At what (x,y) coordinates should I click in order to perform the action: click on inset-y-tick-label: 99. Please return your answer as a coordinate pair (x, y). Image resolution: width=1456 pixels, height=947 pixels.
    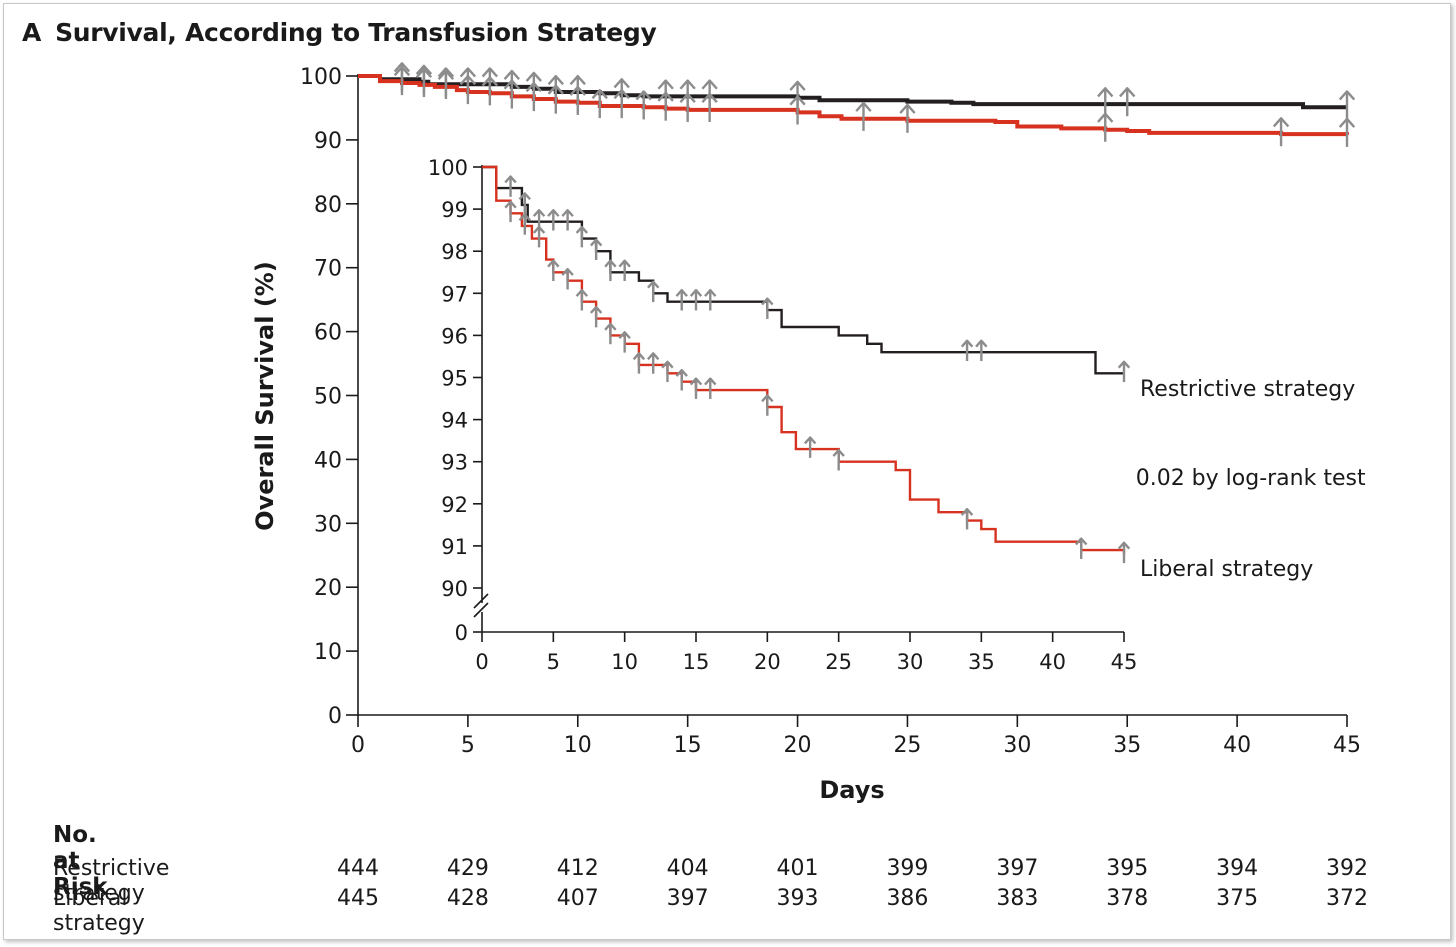
    Looking at the image, I should click on (454, 210).